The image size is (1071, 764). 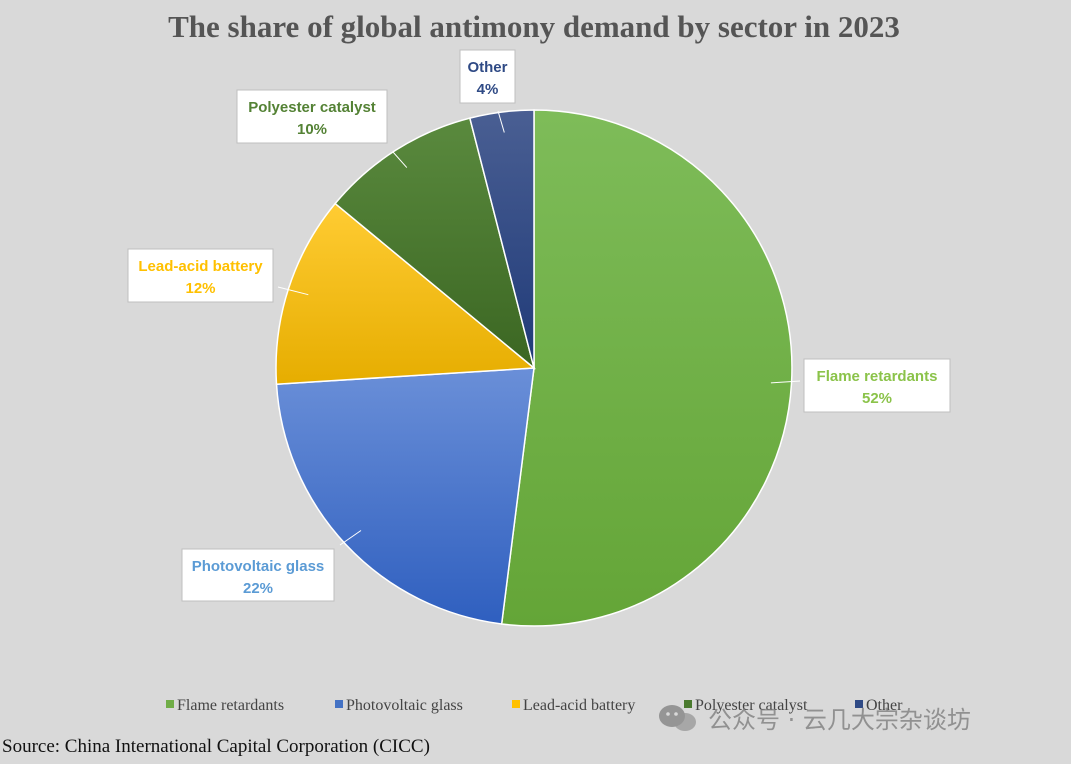 I want to click on legend-label: Lead-acid battery, so click(x=579, y=705).